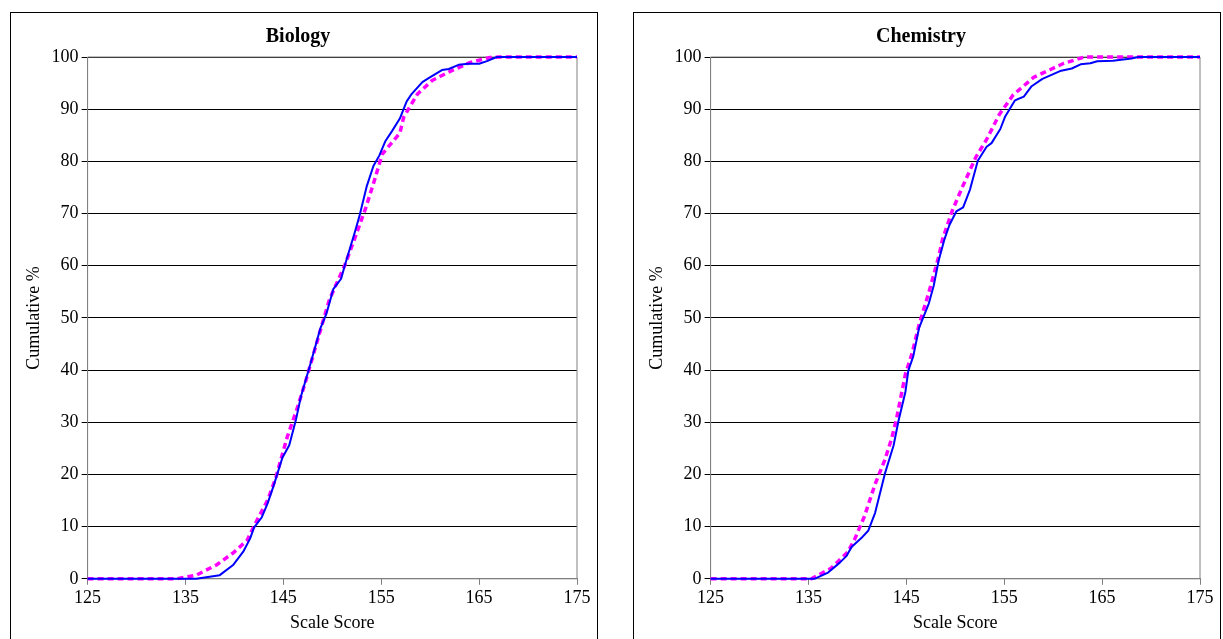  I want to click on chart-title: Biology, so click(298, 36).